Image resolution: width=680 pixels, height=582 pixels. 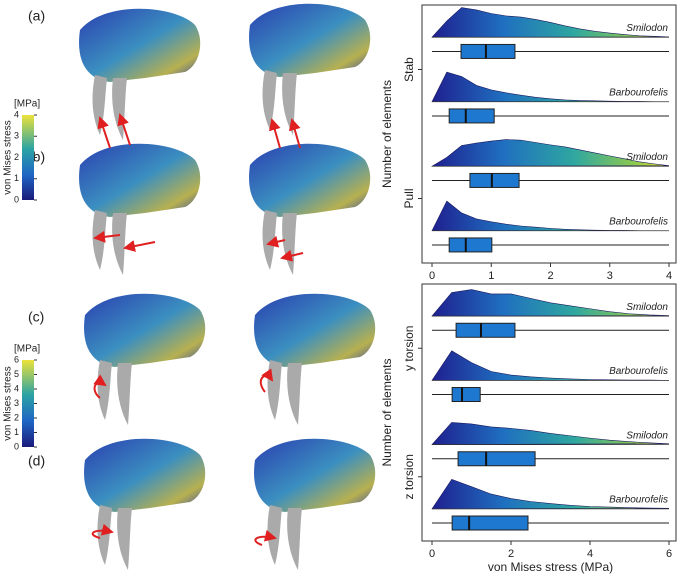 I want to click on group-label: Pull, so click(x=409, y=198).